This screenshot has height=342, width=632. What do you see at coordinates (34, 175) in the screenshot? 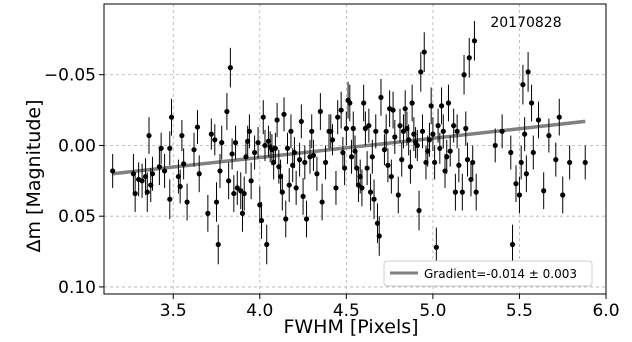
I see `y-axis-label: Δm [Magnitude]` at bounding box center [34, 175].